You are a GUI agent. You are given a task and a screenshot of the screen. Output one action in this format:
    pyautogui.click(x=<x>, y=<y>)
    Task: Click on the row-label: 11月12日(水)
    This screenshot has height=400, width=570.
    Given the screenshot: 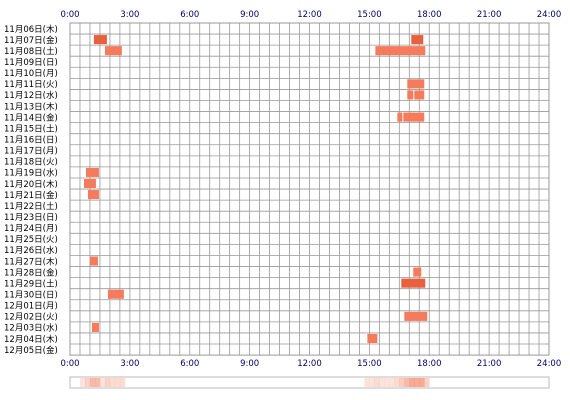 What is the action you would take?
    pyautogui.click(x=31, y=95)
    